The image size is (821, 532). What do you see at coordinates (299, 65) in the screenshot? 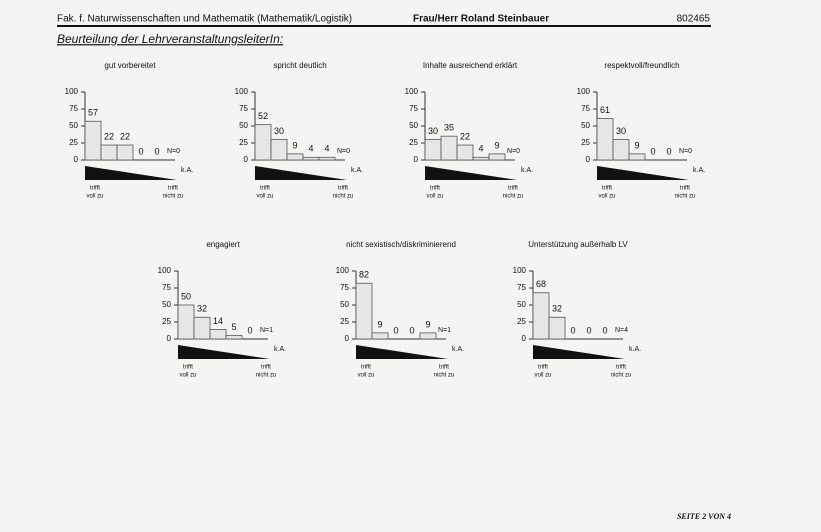
I see `chart-title: spricht deutlich` at bounding box center [299, 65].